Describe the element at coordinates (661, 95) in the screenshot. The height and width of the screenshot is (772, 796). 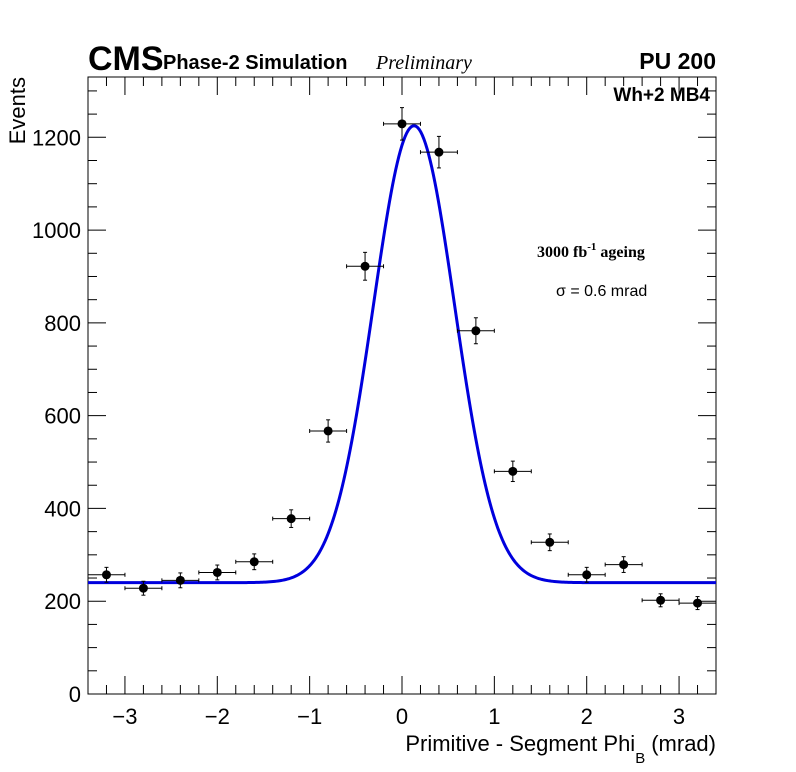
I see `chart-title: Wh+2 MB4` at that location.